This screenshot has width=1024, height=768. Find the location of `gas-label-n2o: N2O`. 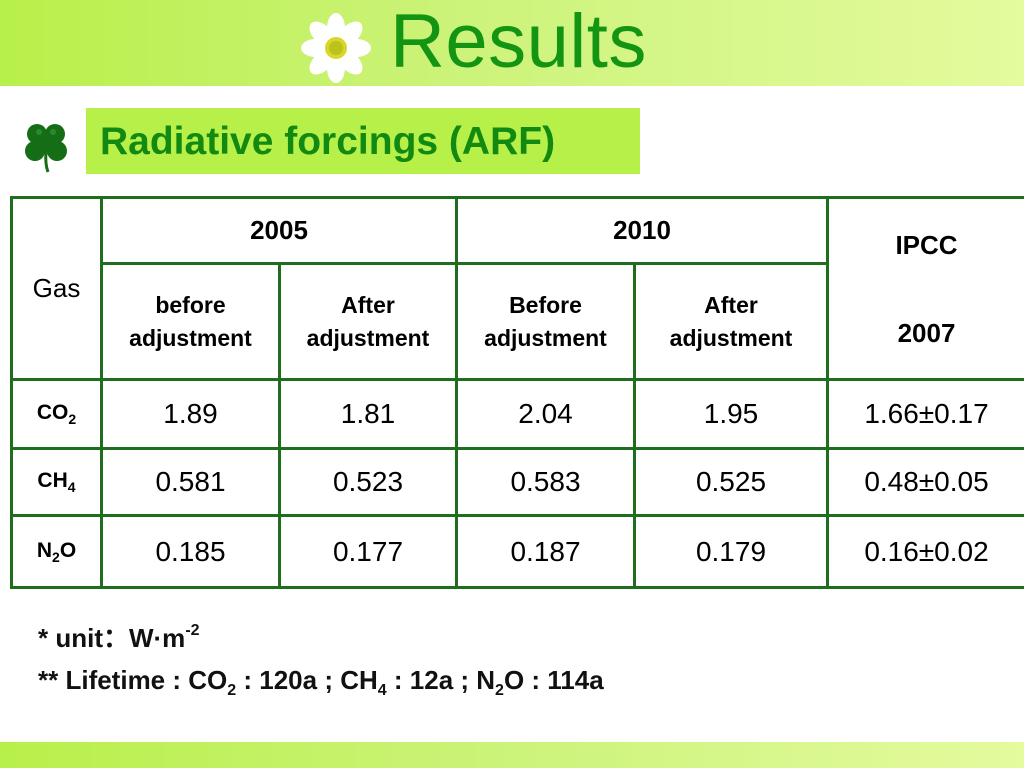

gas-label-n2o: N2O is located at coordinates (56, 551).